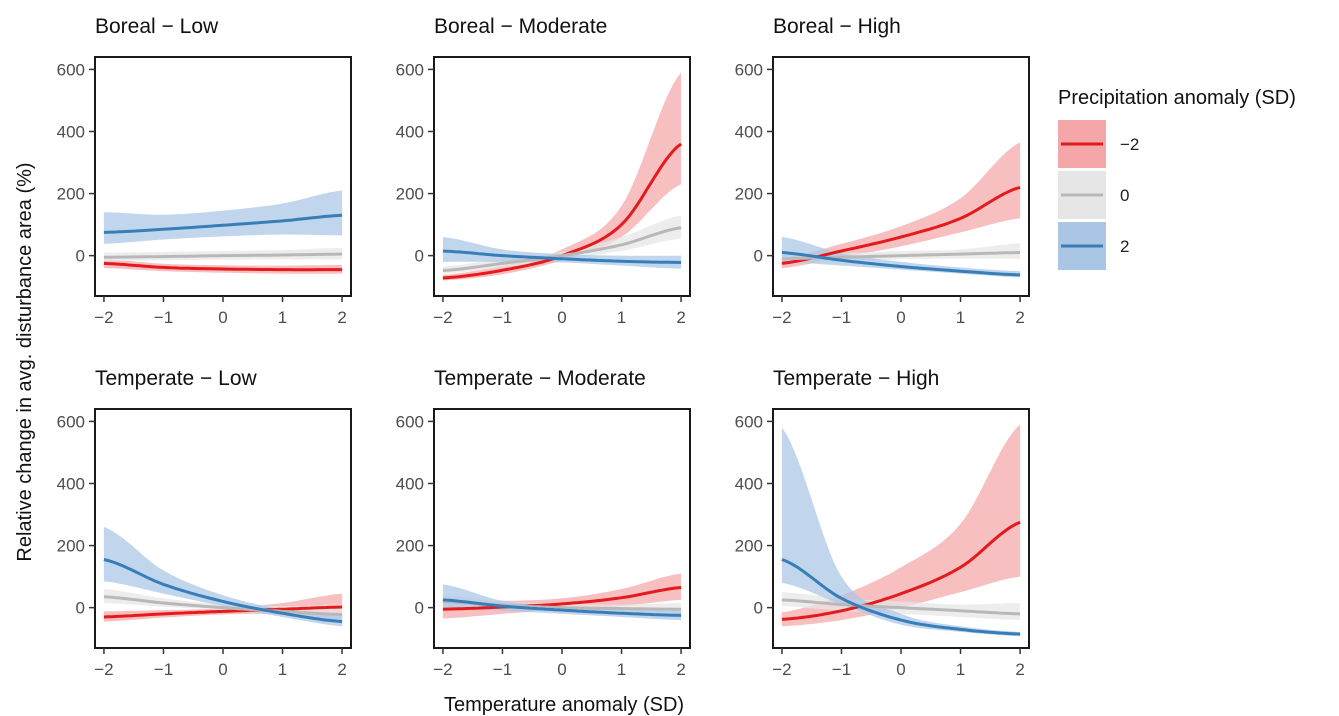 The image size is (1339, 716). Describe the element at coordinates (204, 171) in the screenshot. I see `panel-1: Boreal − Low 0 200 400 600 −2 −1 0 1 2` at that location.